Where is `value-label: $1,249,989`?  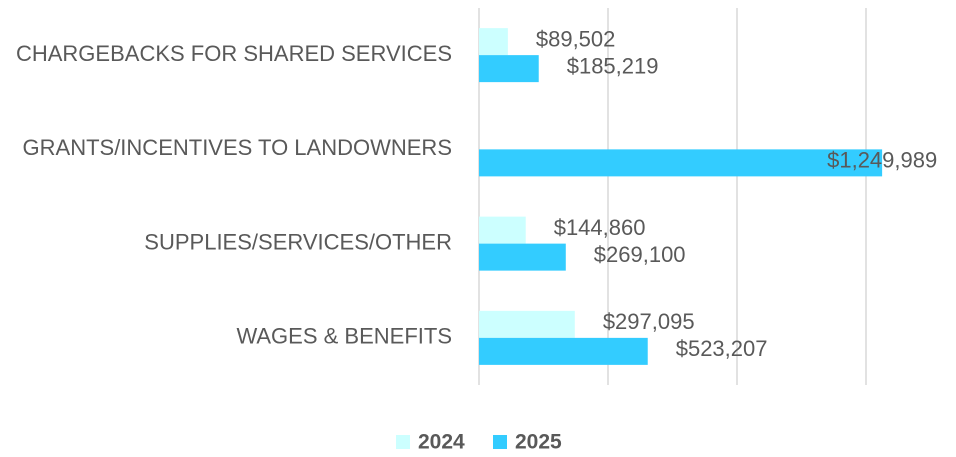 value-label: $1,249,989 is located at coordinates (882, 160).